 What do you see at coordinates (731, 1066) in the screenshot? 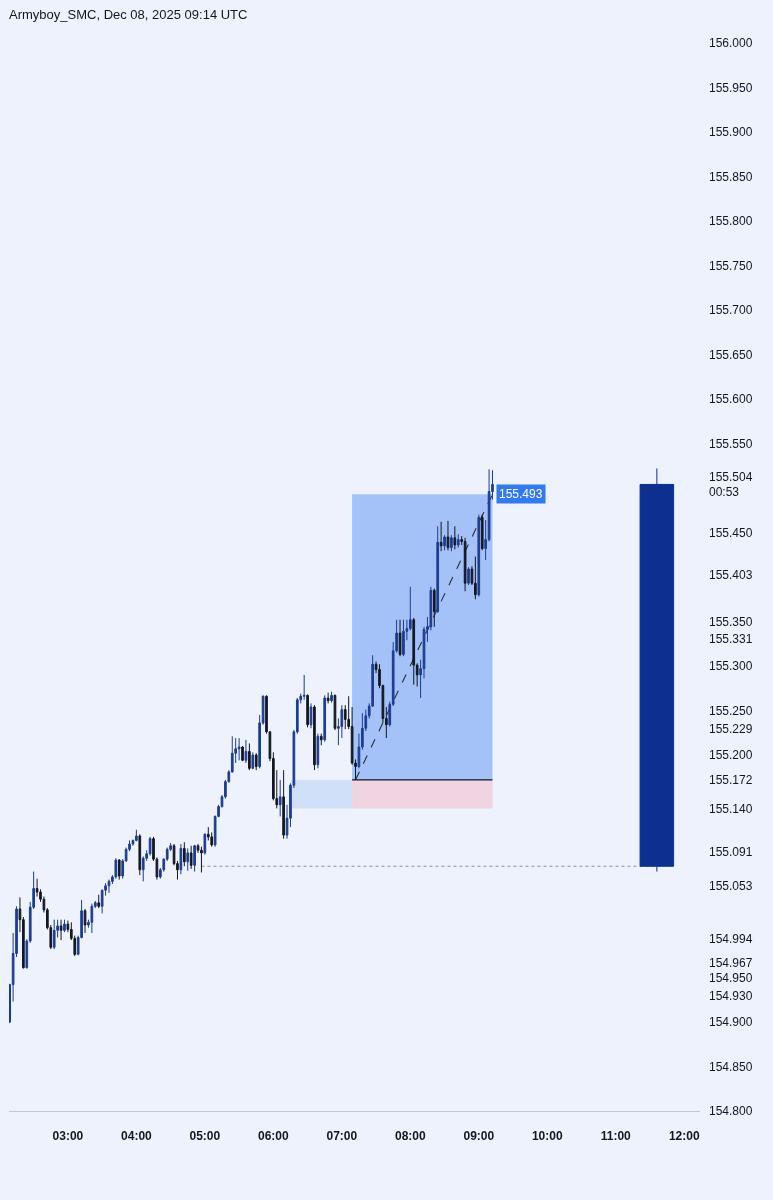
I see `y-tick-label: 154.850` at bounding box center [731, 1066].